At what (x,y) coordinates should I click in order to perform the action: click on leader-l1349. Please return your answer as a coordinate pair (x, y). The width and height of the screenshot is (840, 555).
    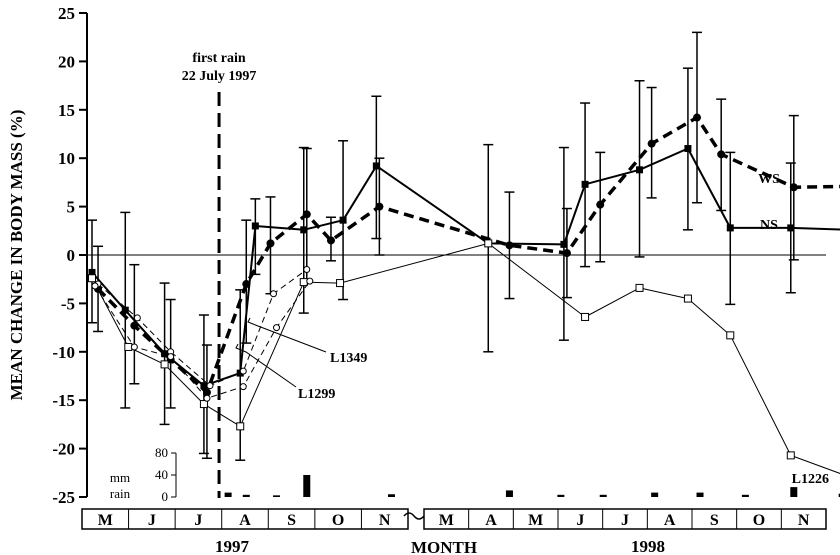
    Looking at the image, I should click on (287, 335).